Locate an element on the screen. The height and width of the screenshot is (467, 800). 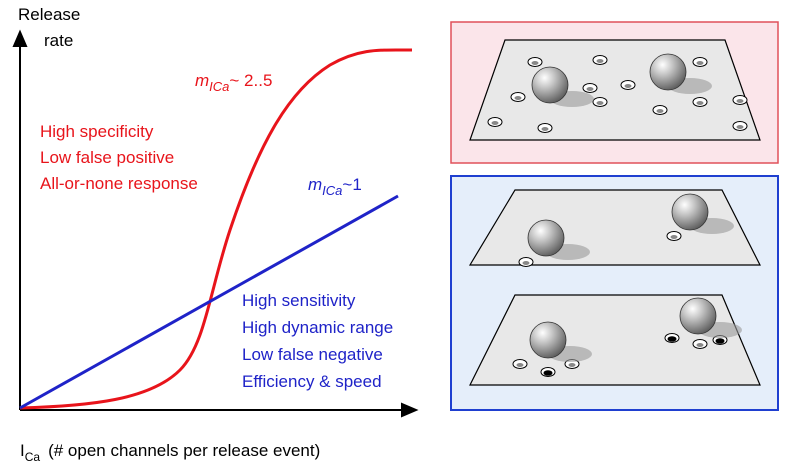
red-curve-label: mICa~ 2..5 is located at coordinates (233, 82).